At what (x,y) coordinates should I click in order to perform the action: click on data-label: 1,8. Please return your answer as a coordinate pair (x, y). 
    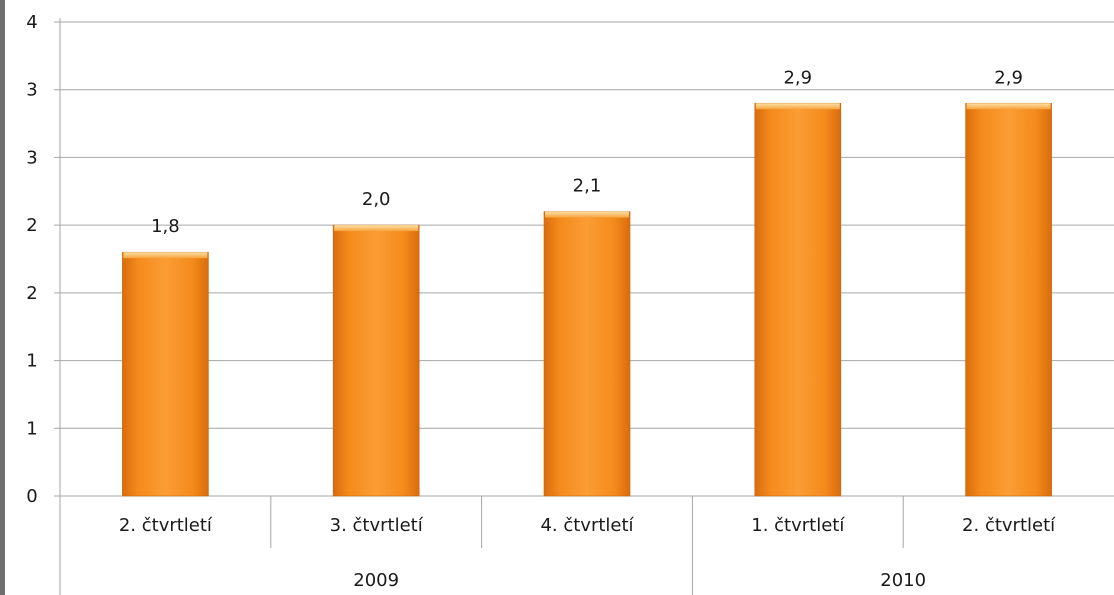
    Looking at the image, I should click on (165, 226).